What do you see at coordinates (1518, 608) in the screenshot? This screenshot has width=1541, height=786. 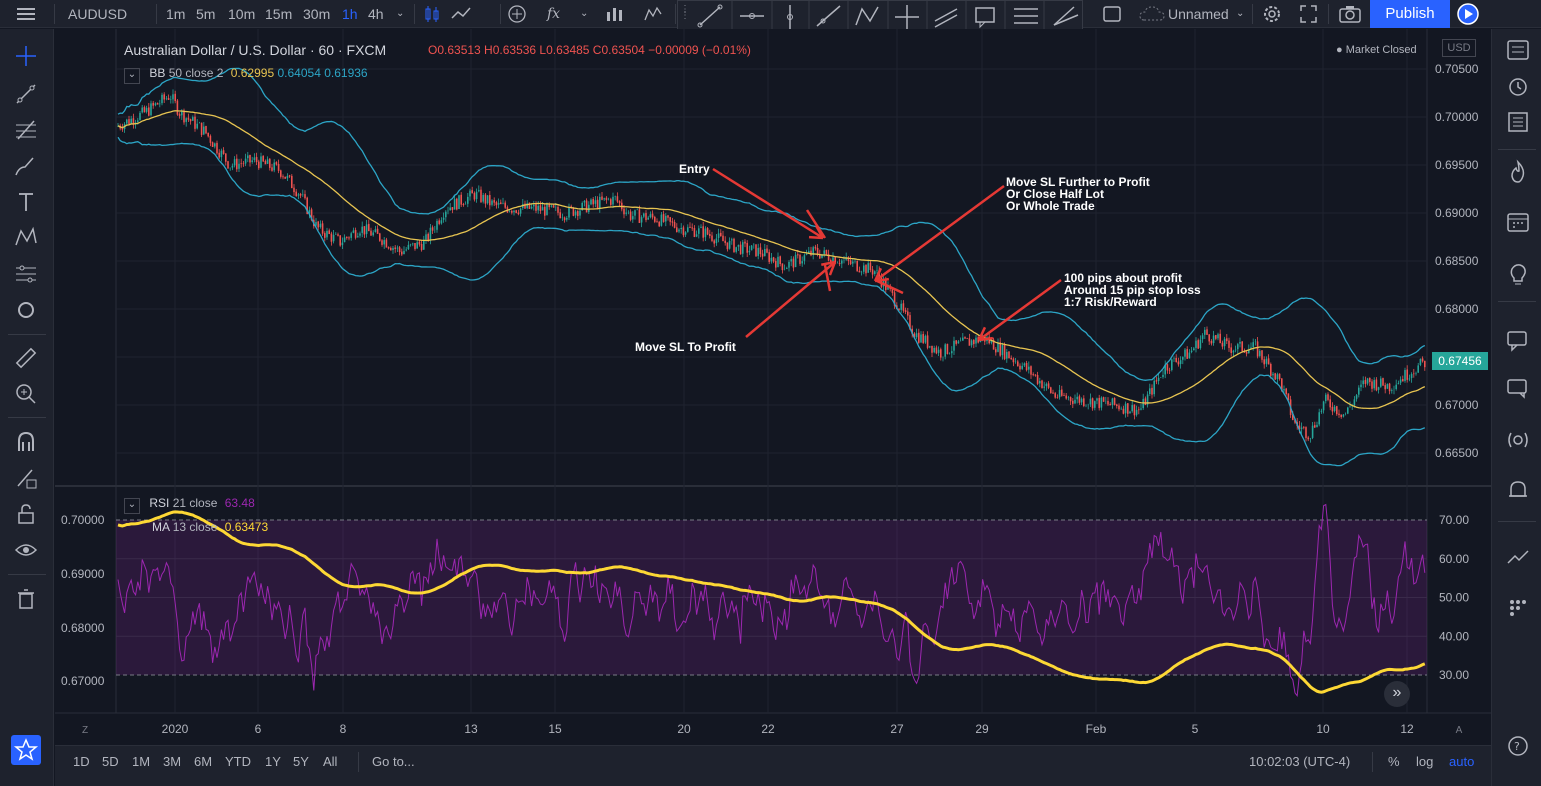 I see `grid-icon` at bounding box center [1518, 608].